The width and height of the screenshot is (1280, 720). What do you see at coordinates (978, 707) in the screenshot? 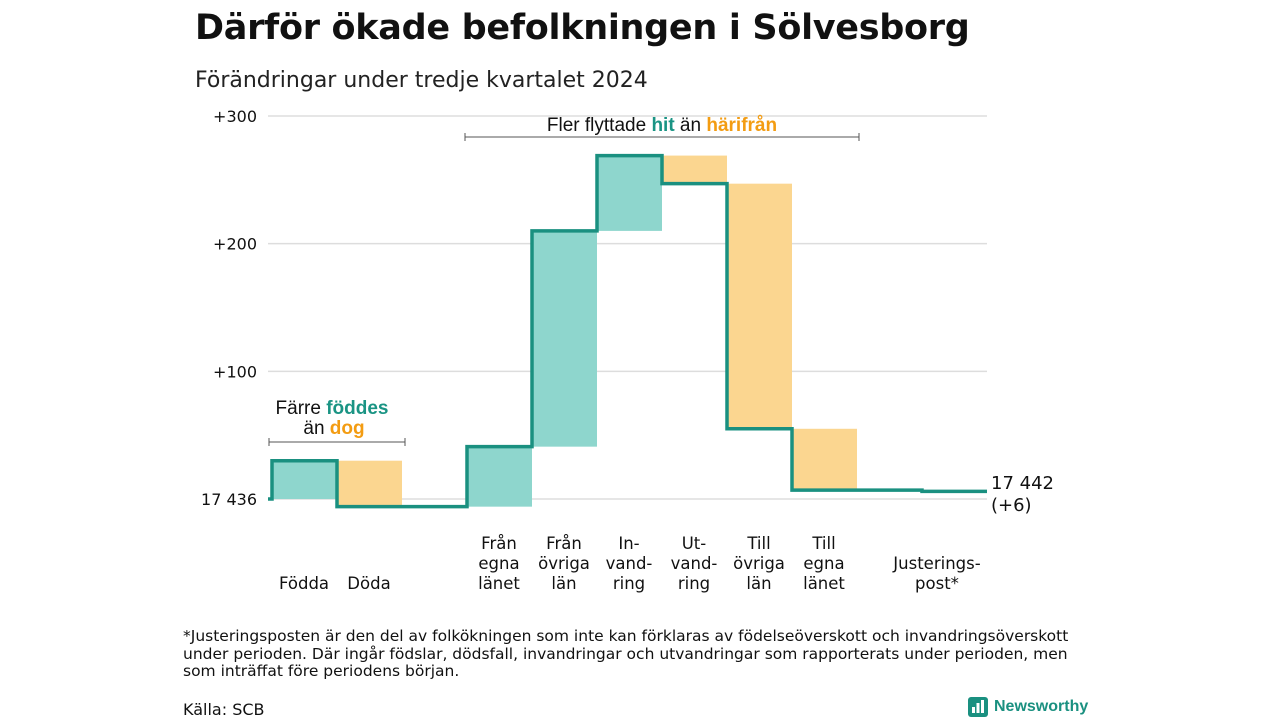
I see `newsworthy-icon` at bounding box center [978, 707].